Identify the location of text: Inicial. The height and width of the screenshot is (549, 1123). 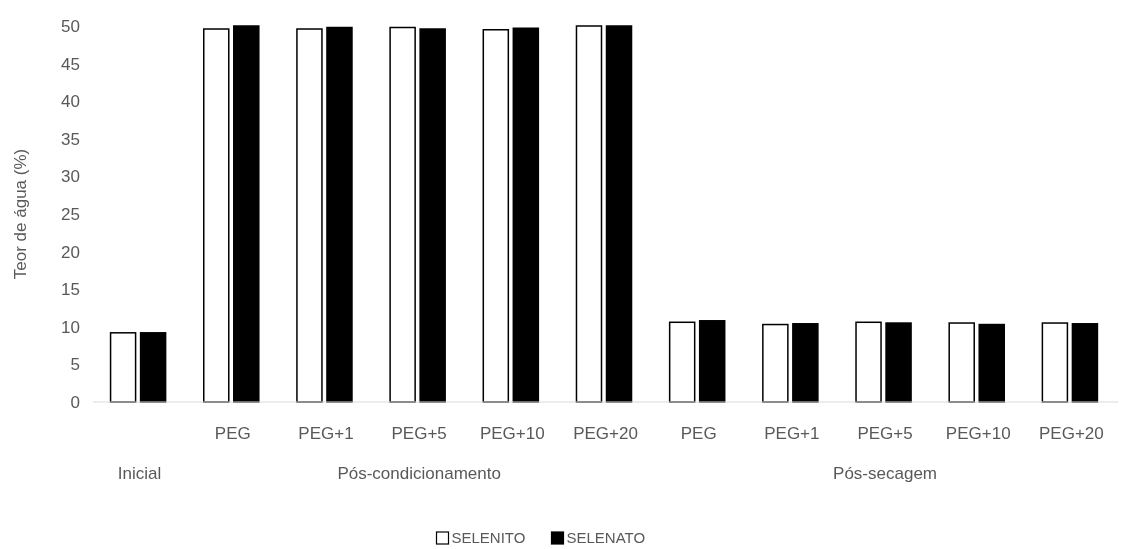
(139, 473).